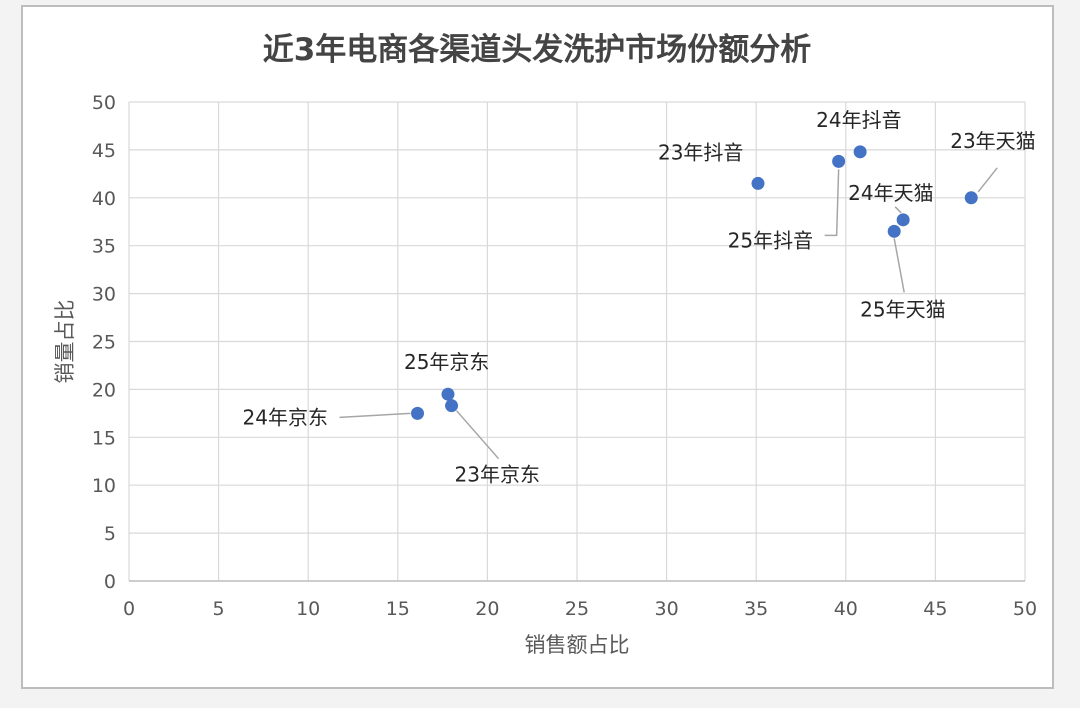 The image size is (1080, 708). What do you see at coordinates (104, 438) in the screenshot?
I see `y-tick-label: 15` at bounding box center [104, 438].